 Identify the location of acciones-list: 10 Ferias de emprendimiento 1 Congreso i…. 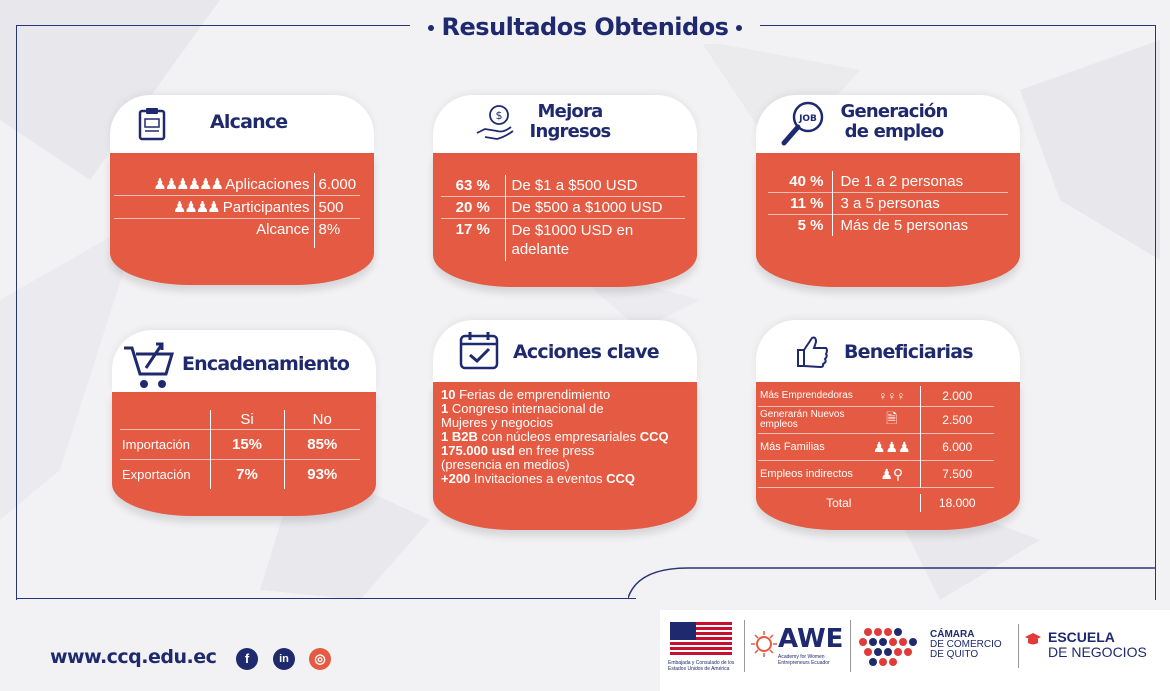
(565, 456).